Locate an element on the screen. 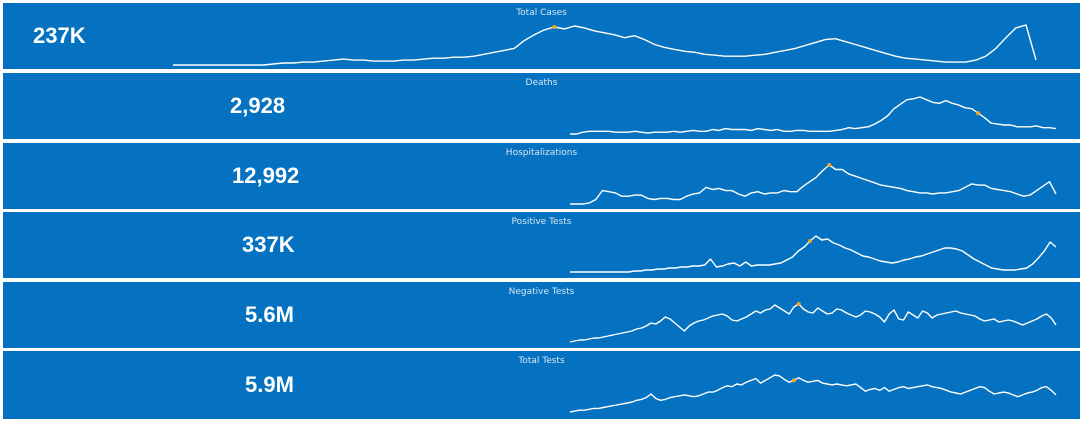 The image size is (1083, 422). sparkline-positive-tests is located at coordinates (813, 254).